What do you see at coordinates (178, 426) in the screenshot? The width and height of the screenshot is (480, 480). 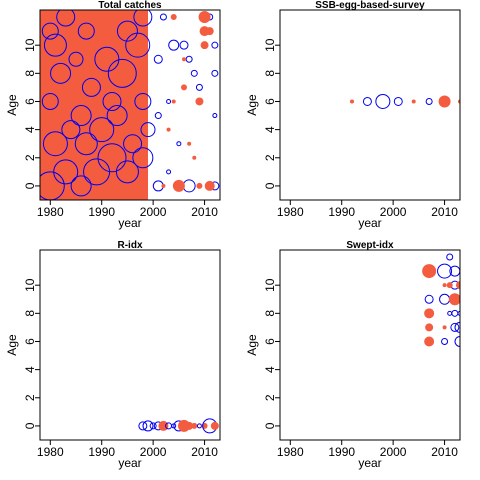 I see `plot-area` at bounding box center [178, 426].